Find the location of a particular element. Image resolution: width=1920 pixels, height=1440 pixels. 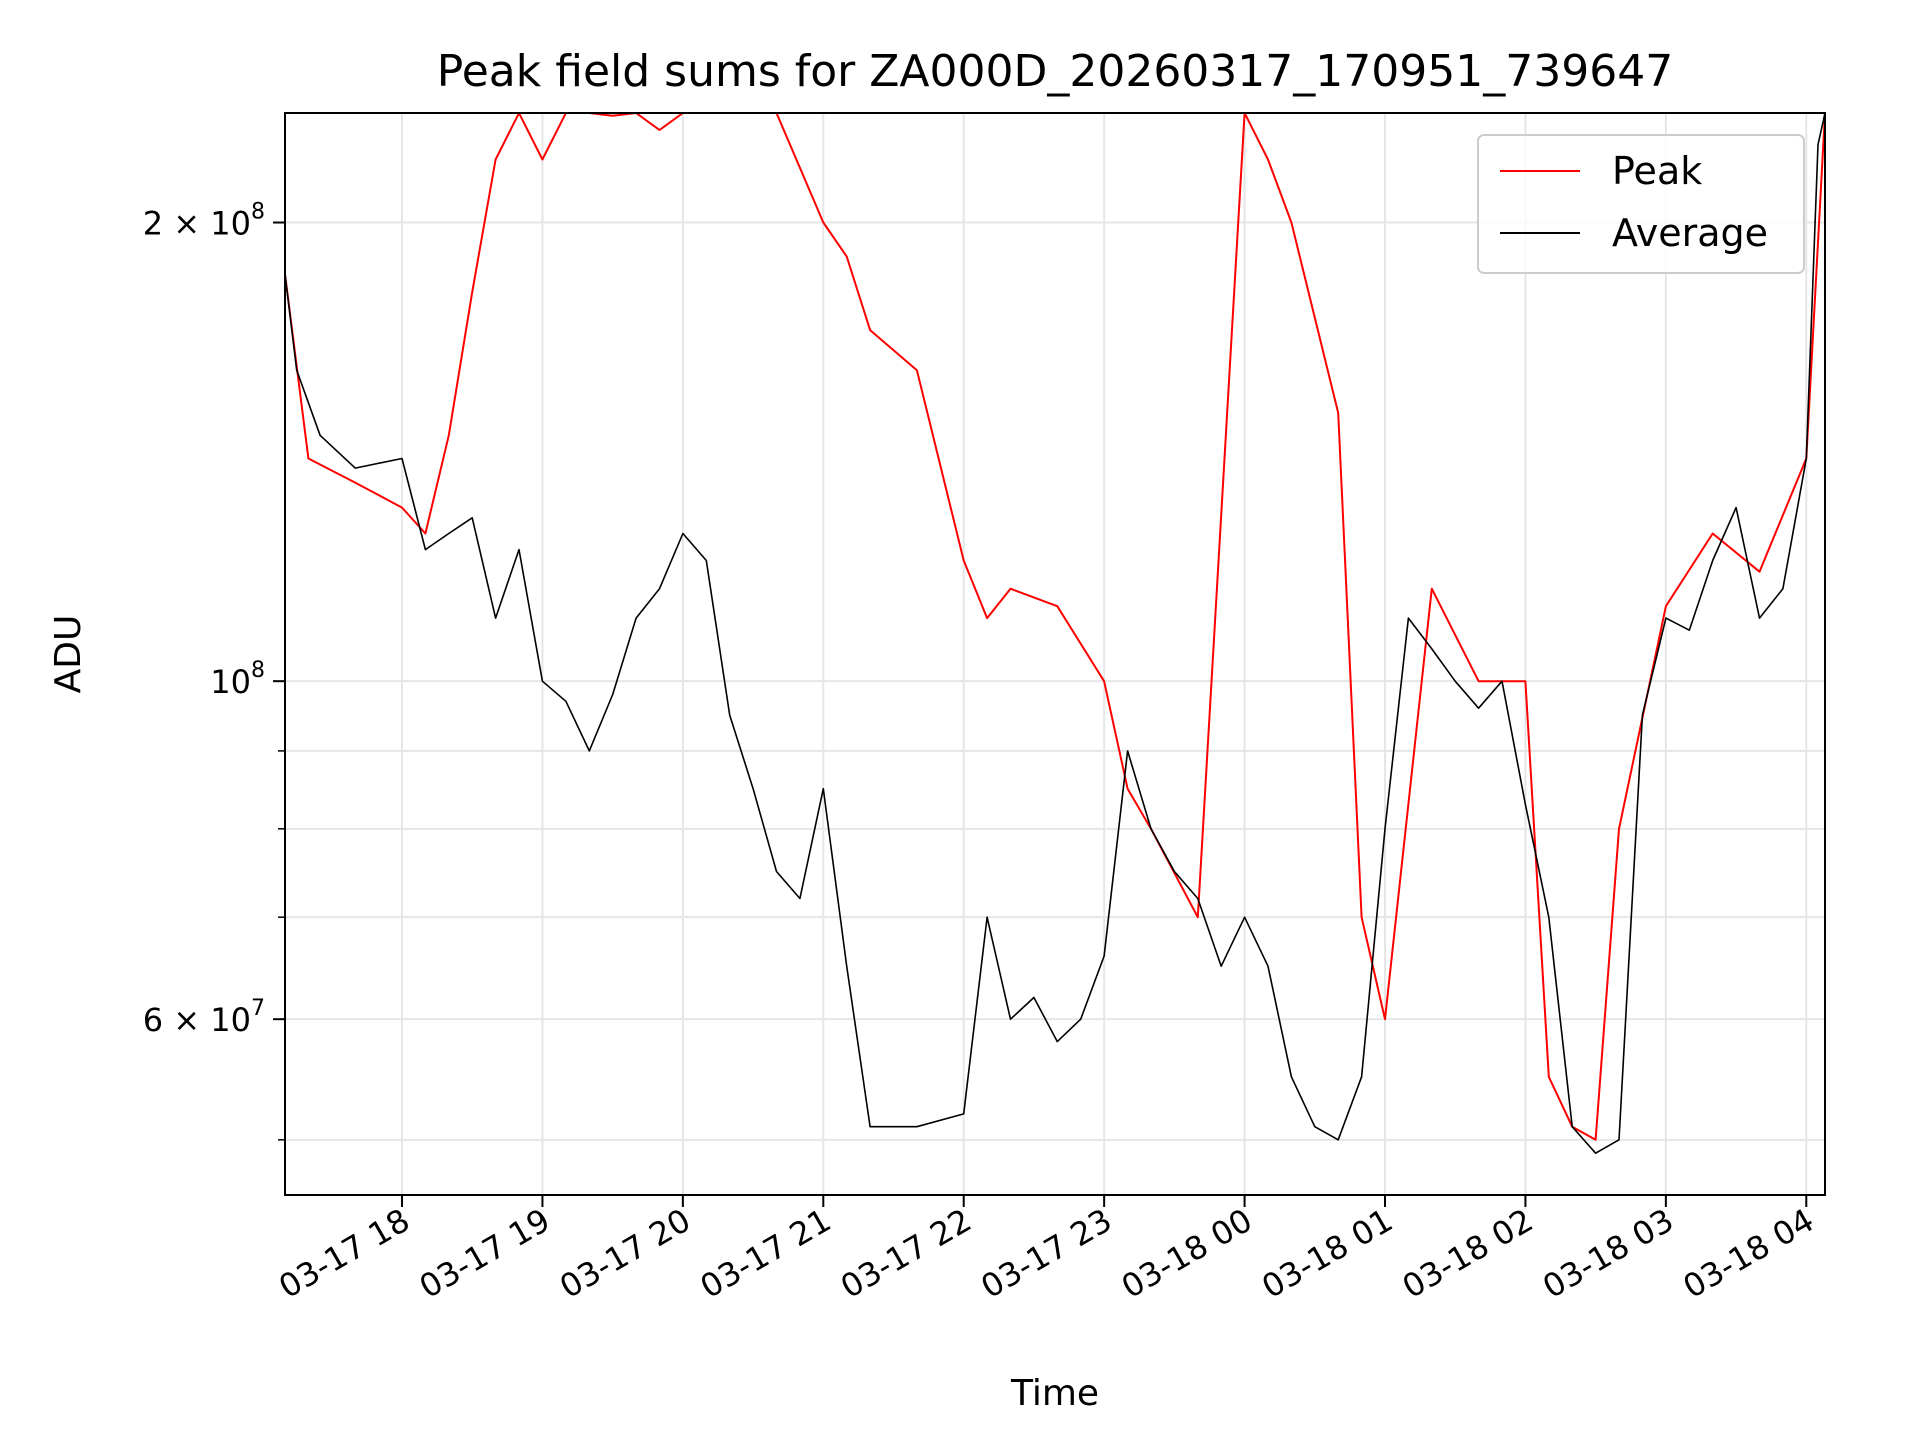

legend-label-peak: Peak is located at coordinates (1657, 171).